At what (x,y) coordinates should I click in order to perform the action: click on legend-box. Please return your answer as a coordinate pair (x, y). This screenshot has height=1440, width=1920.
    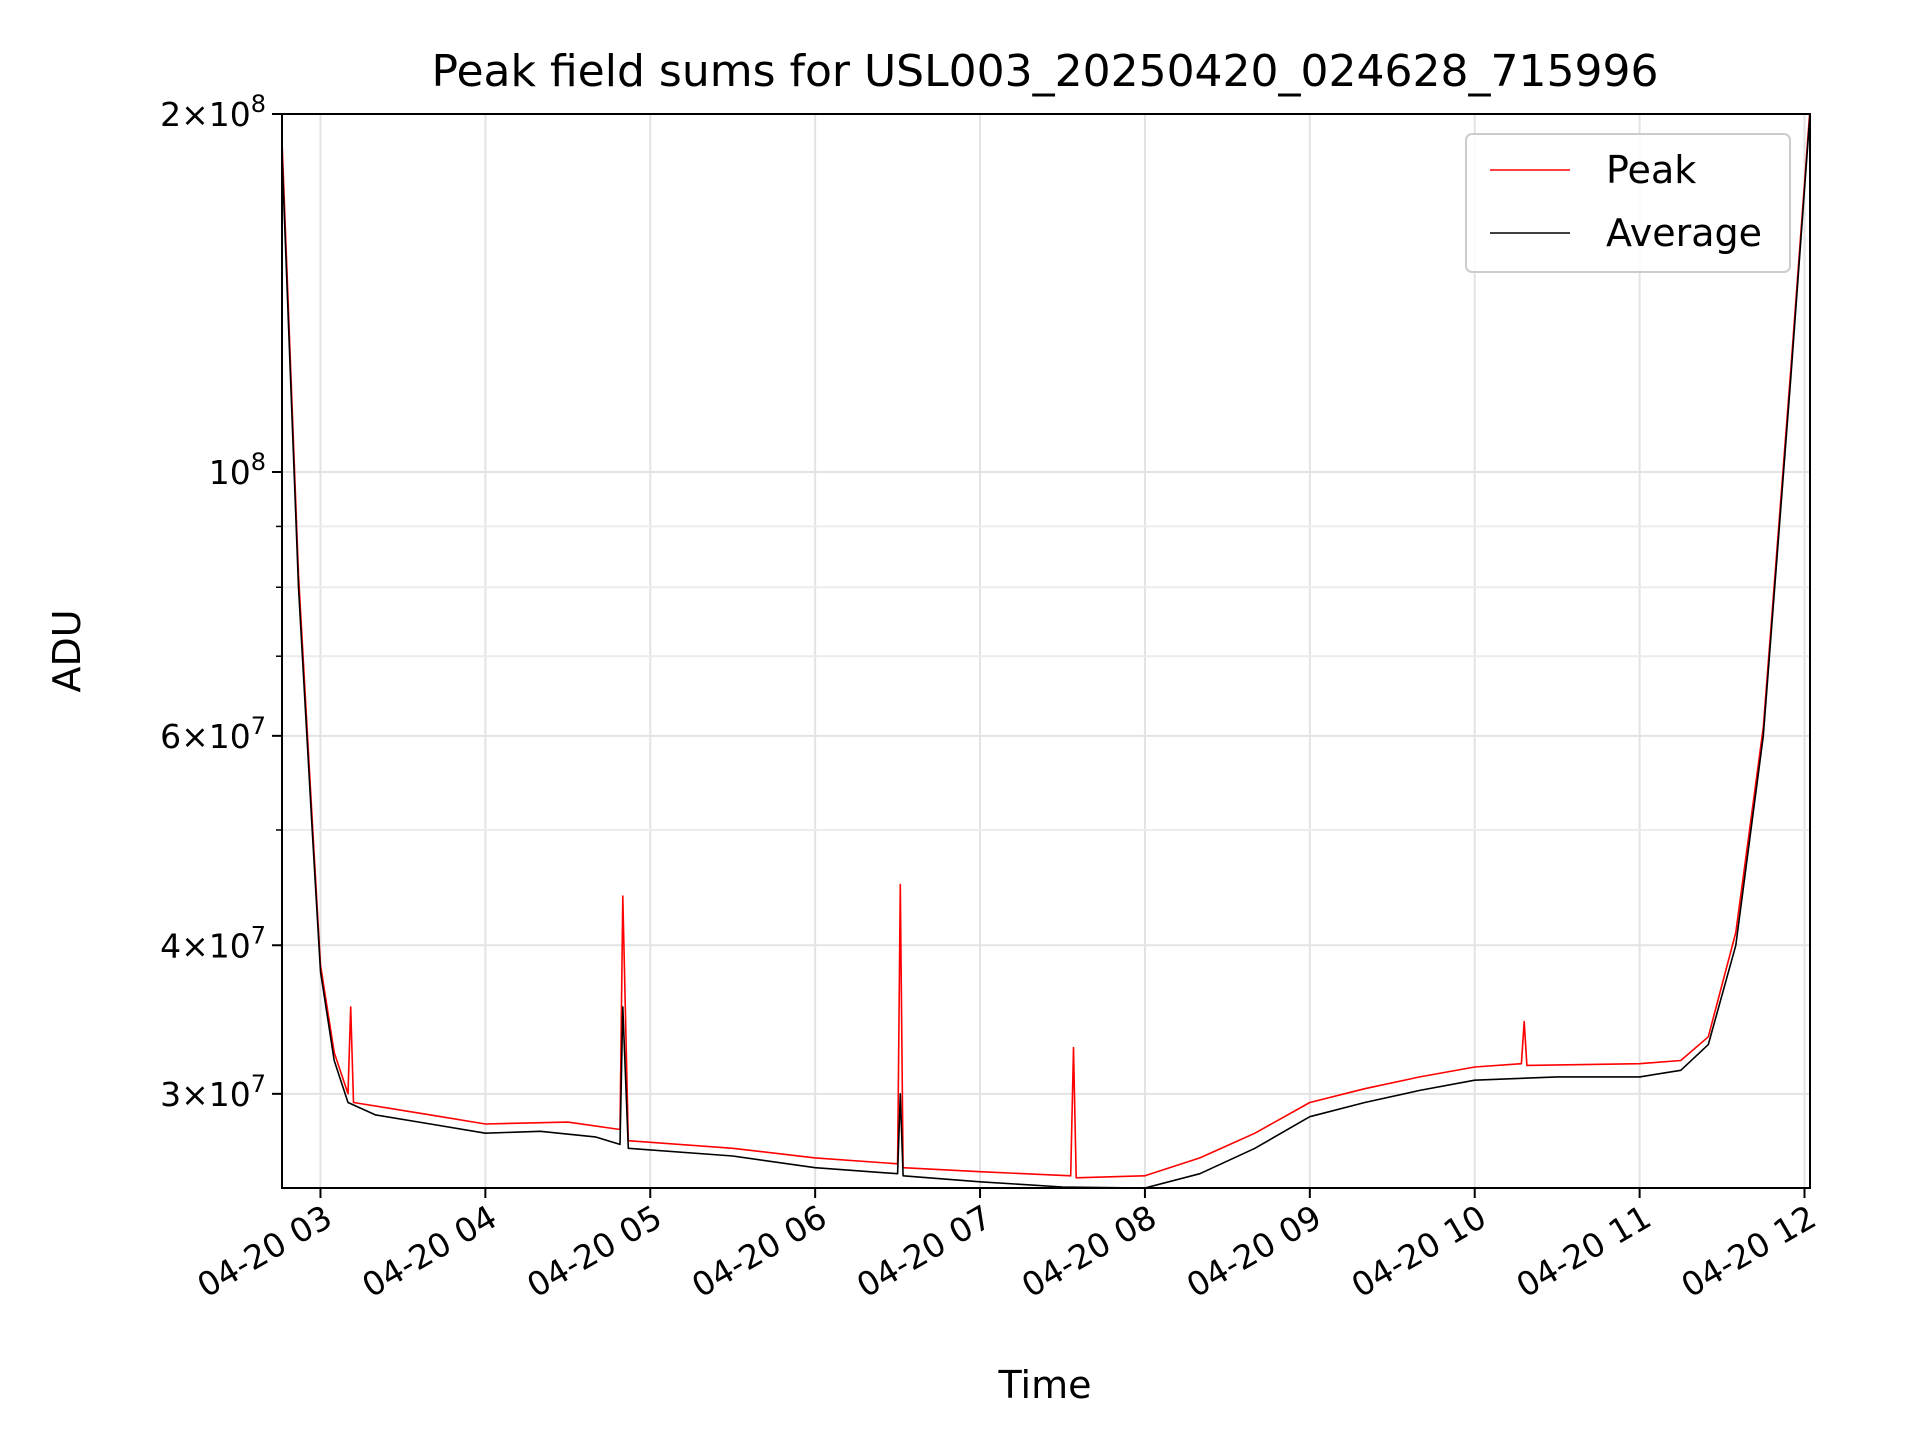
    Looking at the image, I should click on (1628, 203).